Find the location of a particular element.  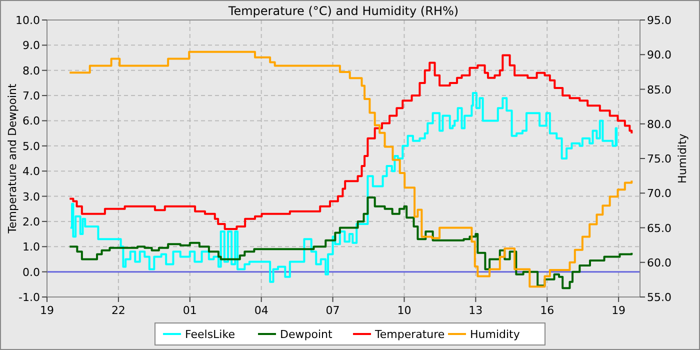

y-tick-label: 4.0 is located at coordinates (31, 171).